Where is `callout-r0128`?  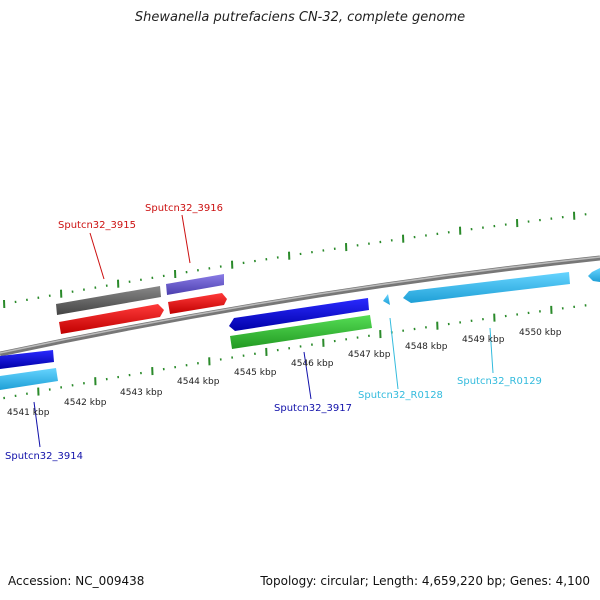
callout-r0128 is located at coordinates (394, 353).